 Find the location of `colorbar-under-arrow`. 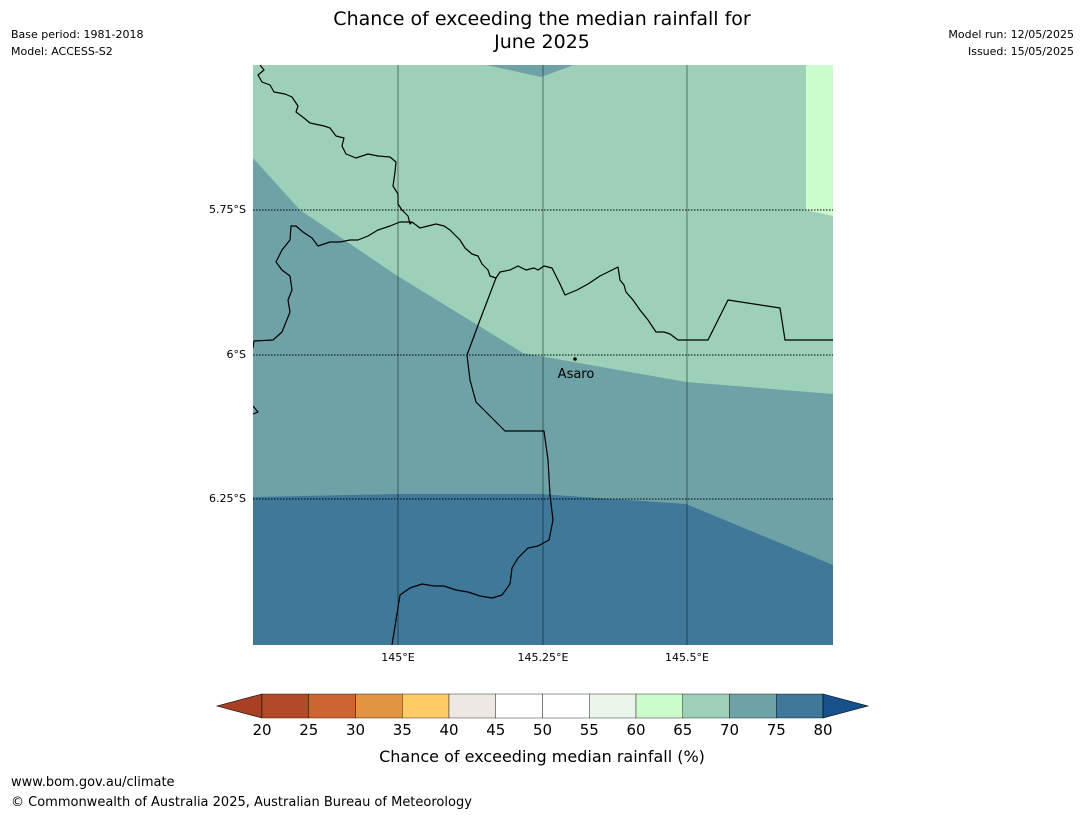

colorbar-under-arrow is located at coordinates (239, 706).